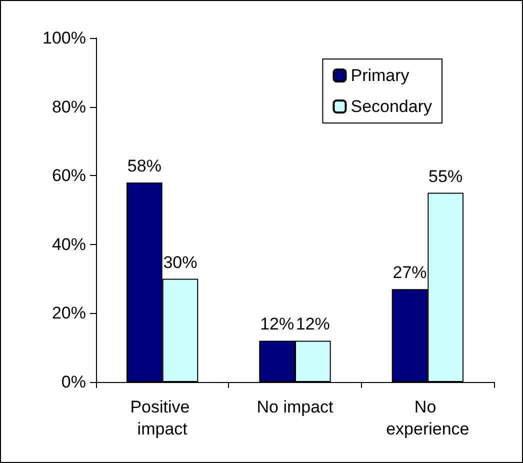  I want to click on x-tick-label: Positive impact, so click(162, 418).